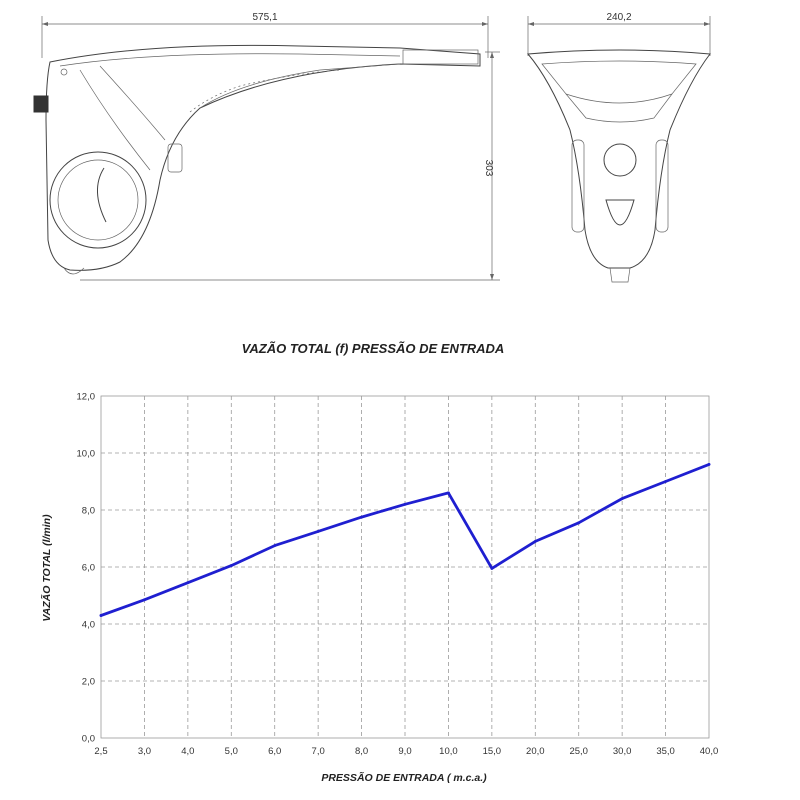  What do you see at coordinates (488, 168) in the screenshot?
I see `side-height-dimension: 303` at bounding box center [488, 168].